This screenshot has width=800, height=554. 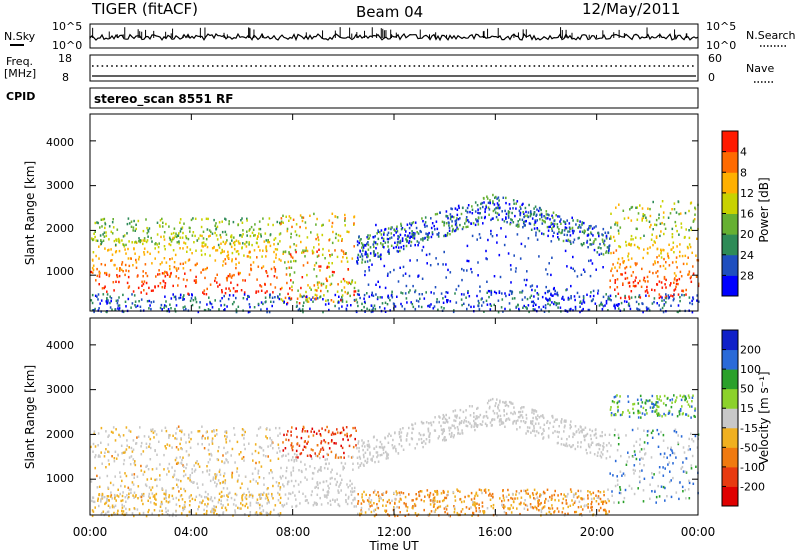 What do you see at coordinates (394, 98) in the screenshot?
I see `cpid-frame` at bounding box center [394, 98].